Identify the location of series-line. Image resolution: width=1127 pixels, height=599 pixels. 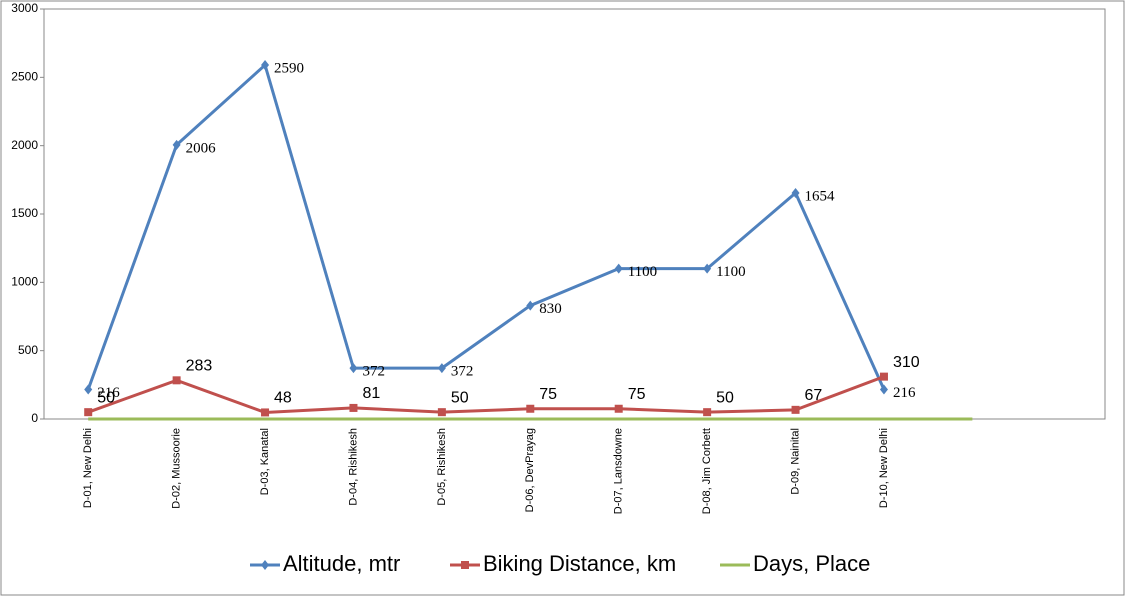
(486, 394).